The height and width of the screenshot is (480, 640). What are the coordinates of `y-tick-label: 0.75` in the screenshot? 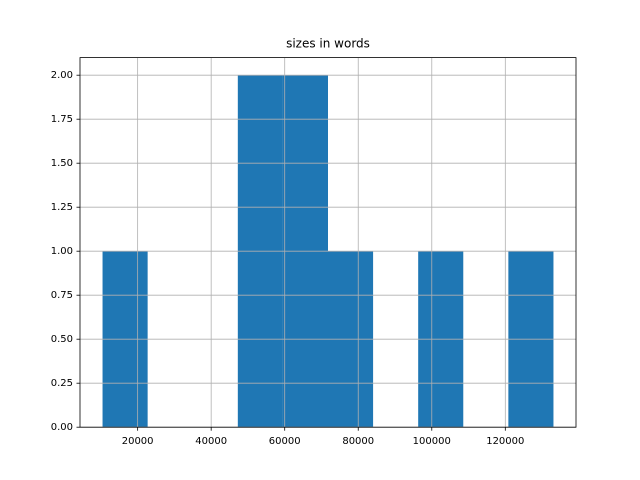 It's located at (62, 295).